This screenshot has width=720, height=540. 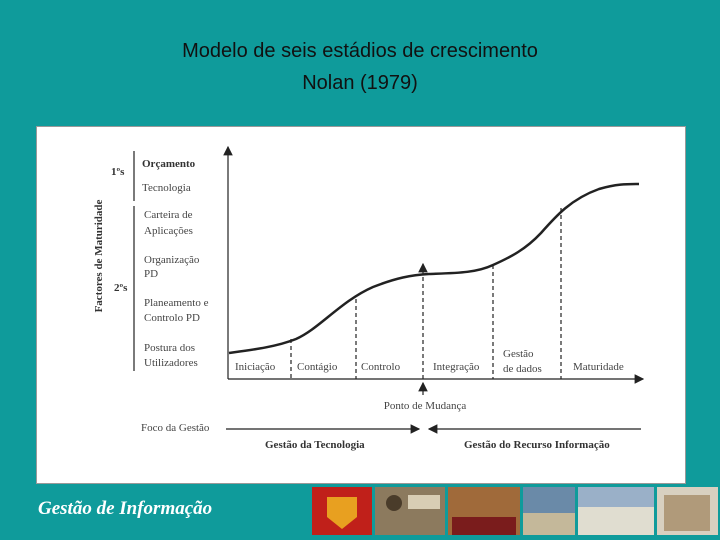 I want to click on focus-phase: Gestão do Recurso Informação, so click(x=537, y=445).